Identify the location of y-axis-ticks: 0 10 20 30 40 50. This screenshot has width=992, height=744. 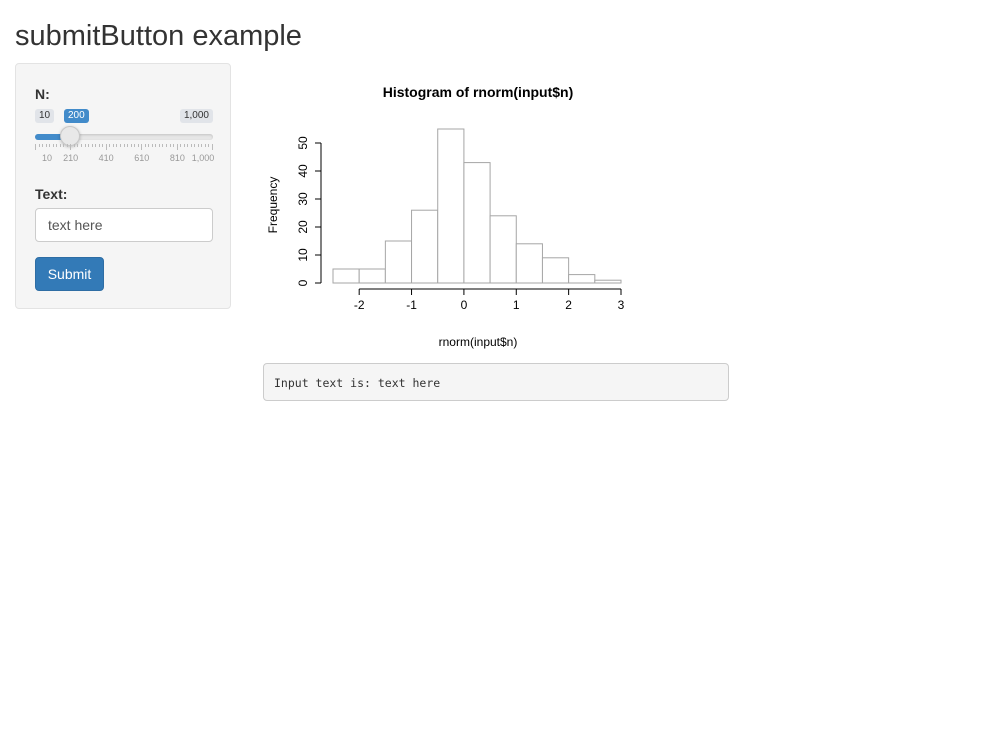
(308, 211).